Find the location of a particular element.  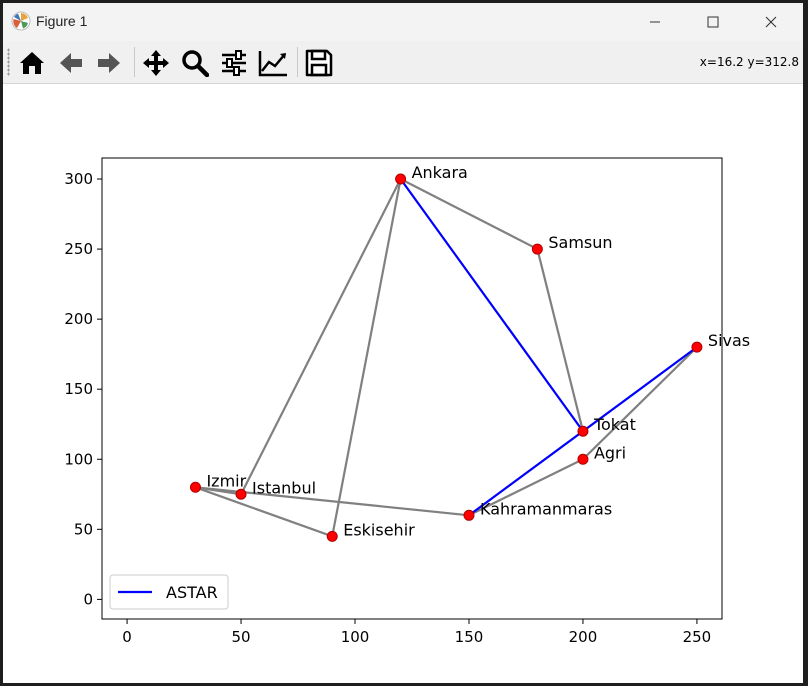

line-chart-icon is located at coordinates (272, 64).